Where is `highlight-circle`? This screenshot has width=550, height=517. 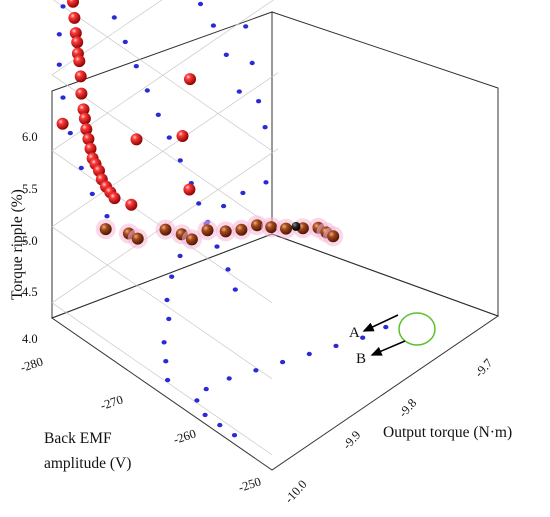
highlight-circle is located at coordinates (417, 329).